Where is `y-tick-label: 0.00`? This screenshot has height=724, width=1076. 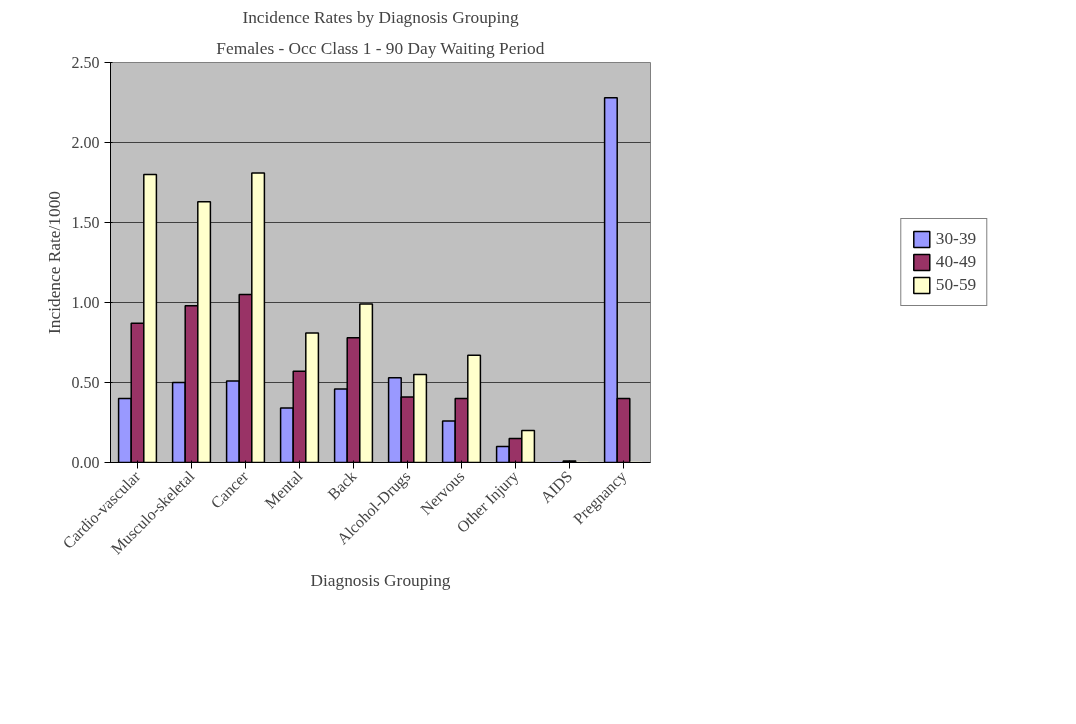
y-tick-label: 0.00 is located at coordinates (85, 462).